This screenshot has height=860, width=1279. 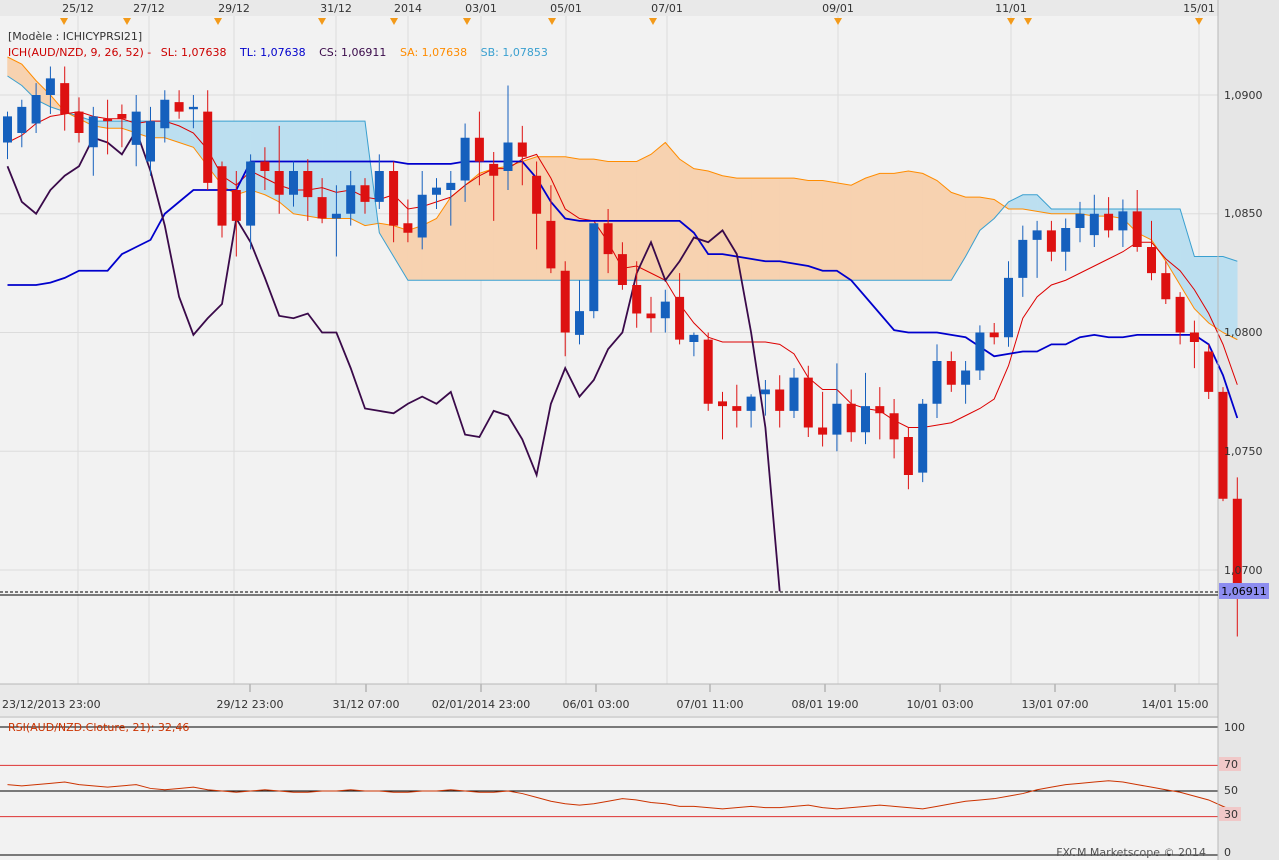 I want to click on legend-sb: SB: 1,07853, so click(x=514, y=52).